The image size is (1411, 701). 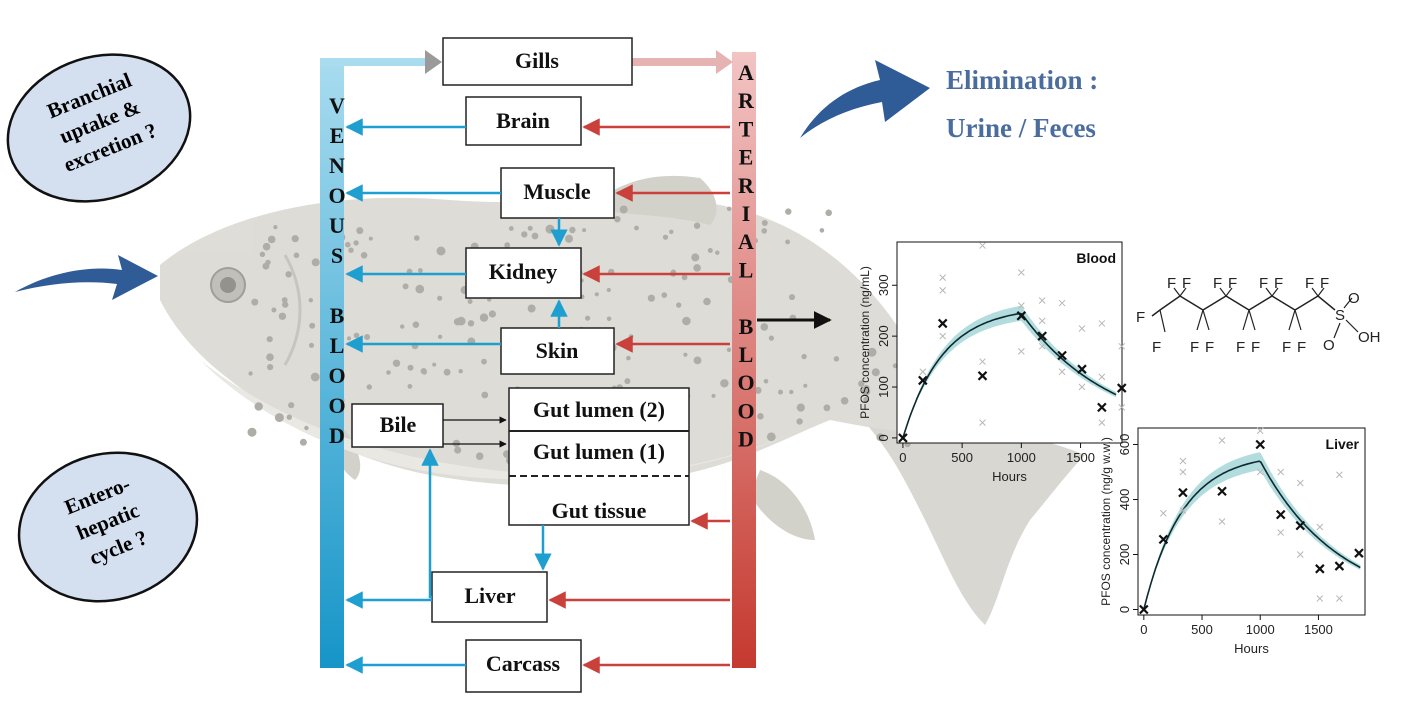 I want to click on venous-letter: D, so click(x=337, y=435).